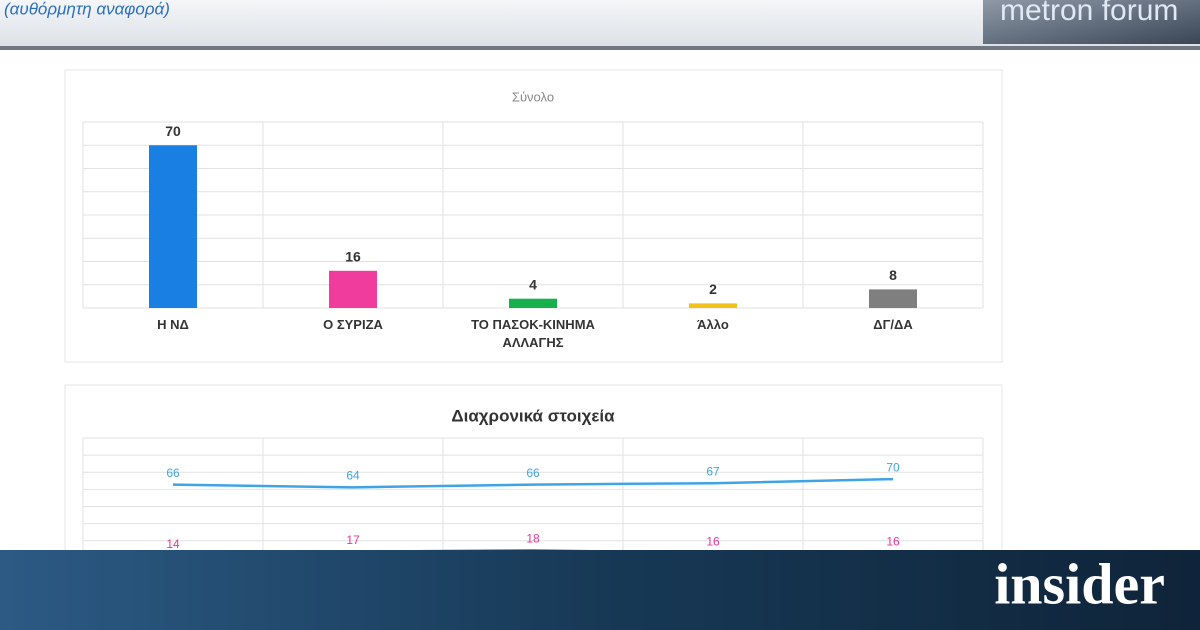 This screenshot has width=1200, height=630. I want to click on x-tick-label: ΔΓ/ΔΑ, so click(893, 324).